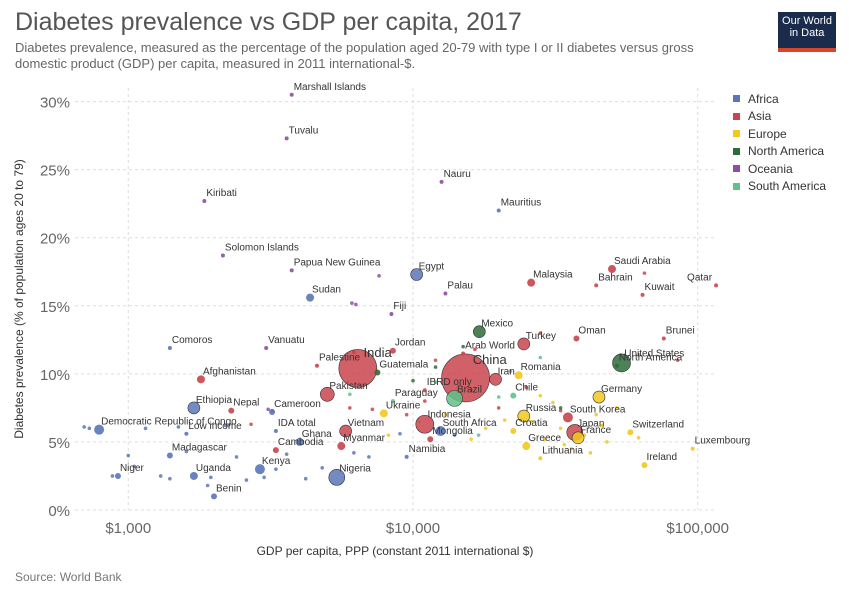 This screenshot has height=600, width=850. Describe the element at coordinates (276, 461) in the screenshot. I see `data-label: Kenya` at that location.